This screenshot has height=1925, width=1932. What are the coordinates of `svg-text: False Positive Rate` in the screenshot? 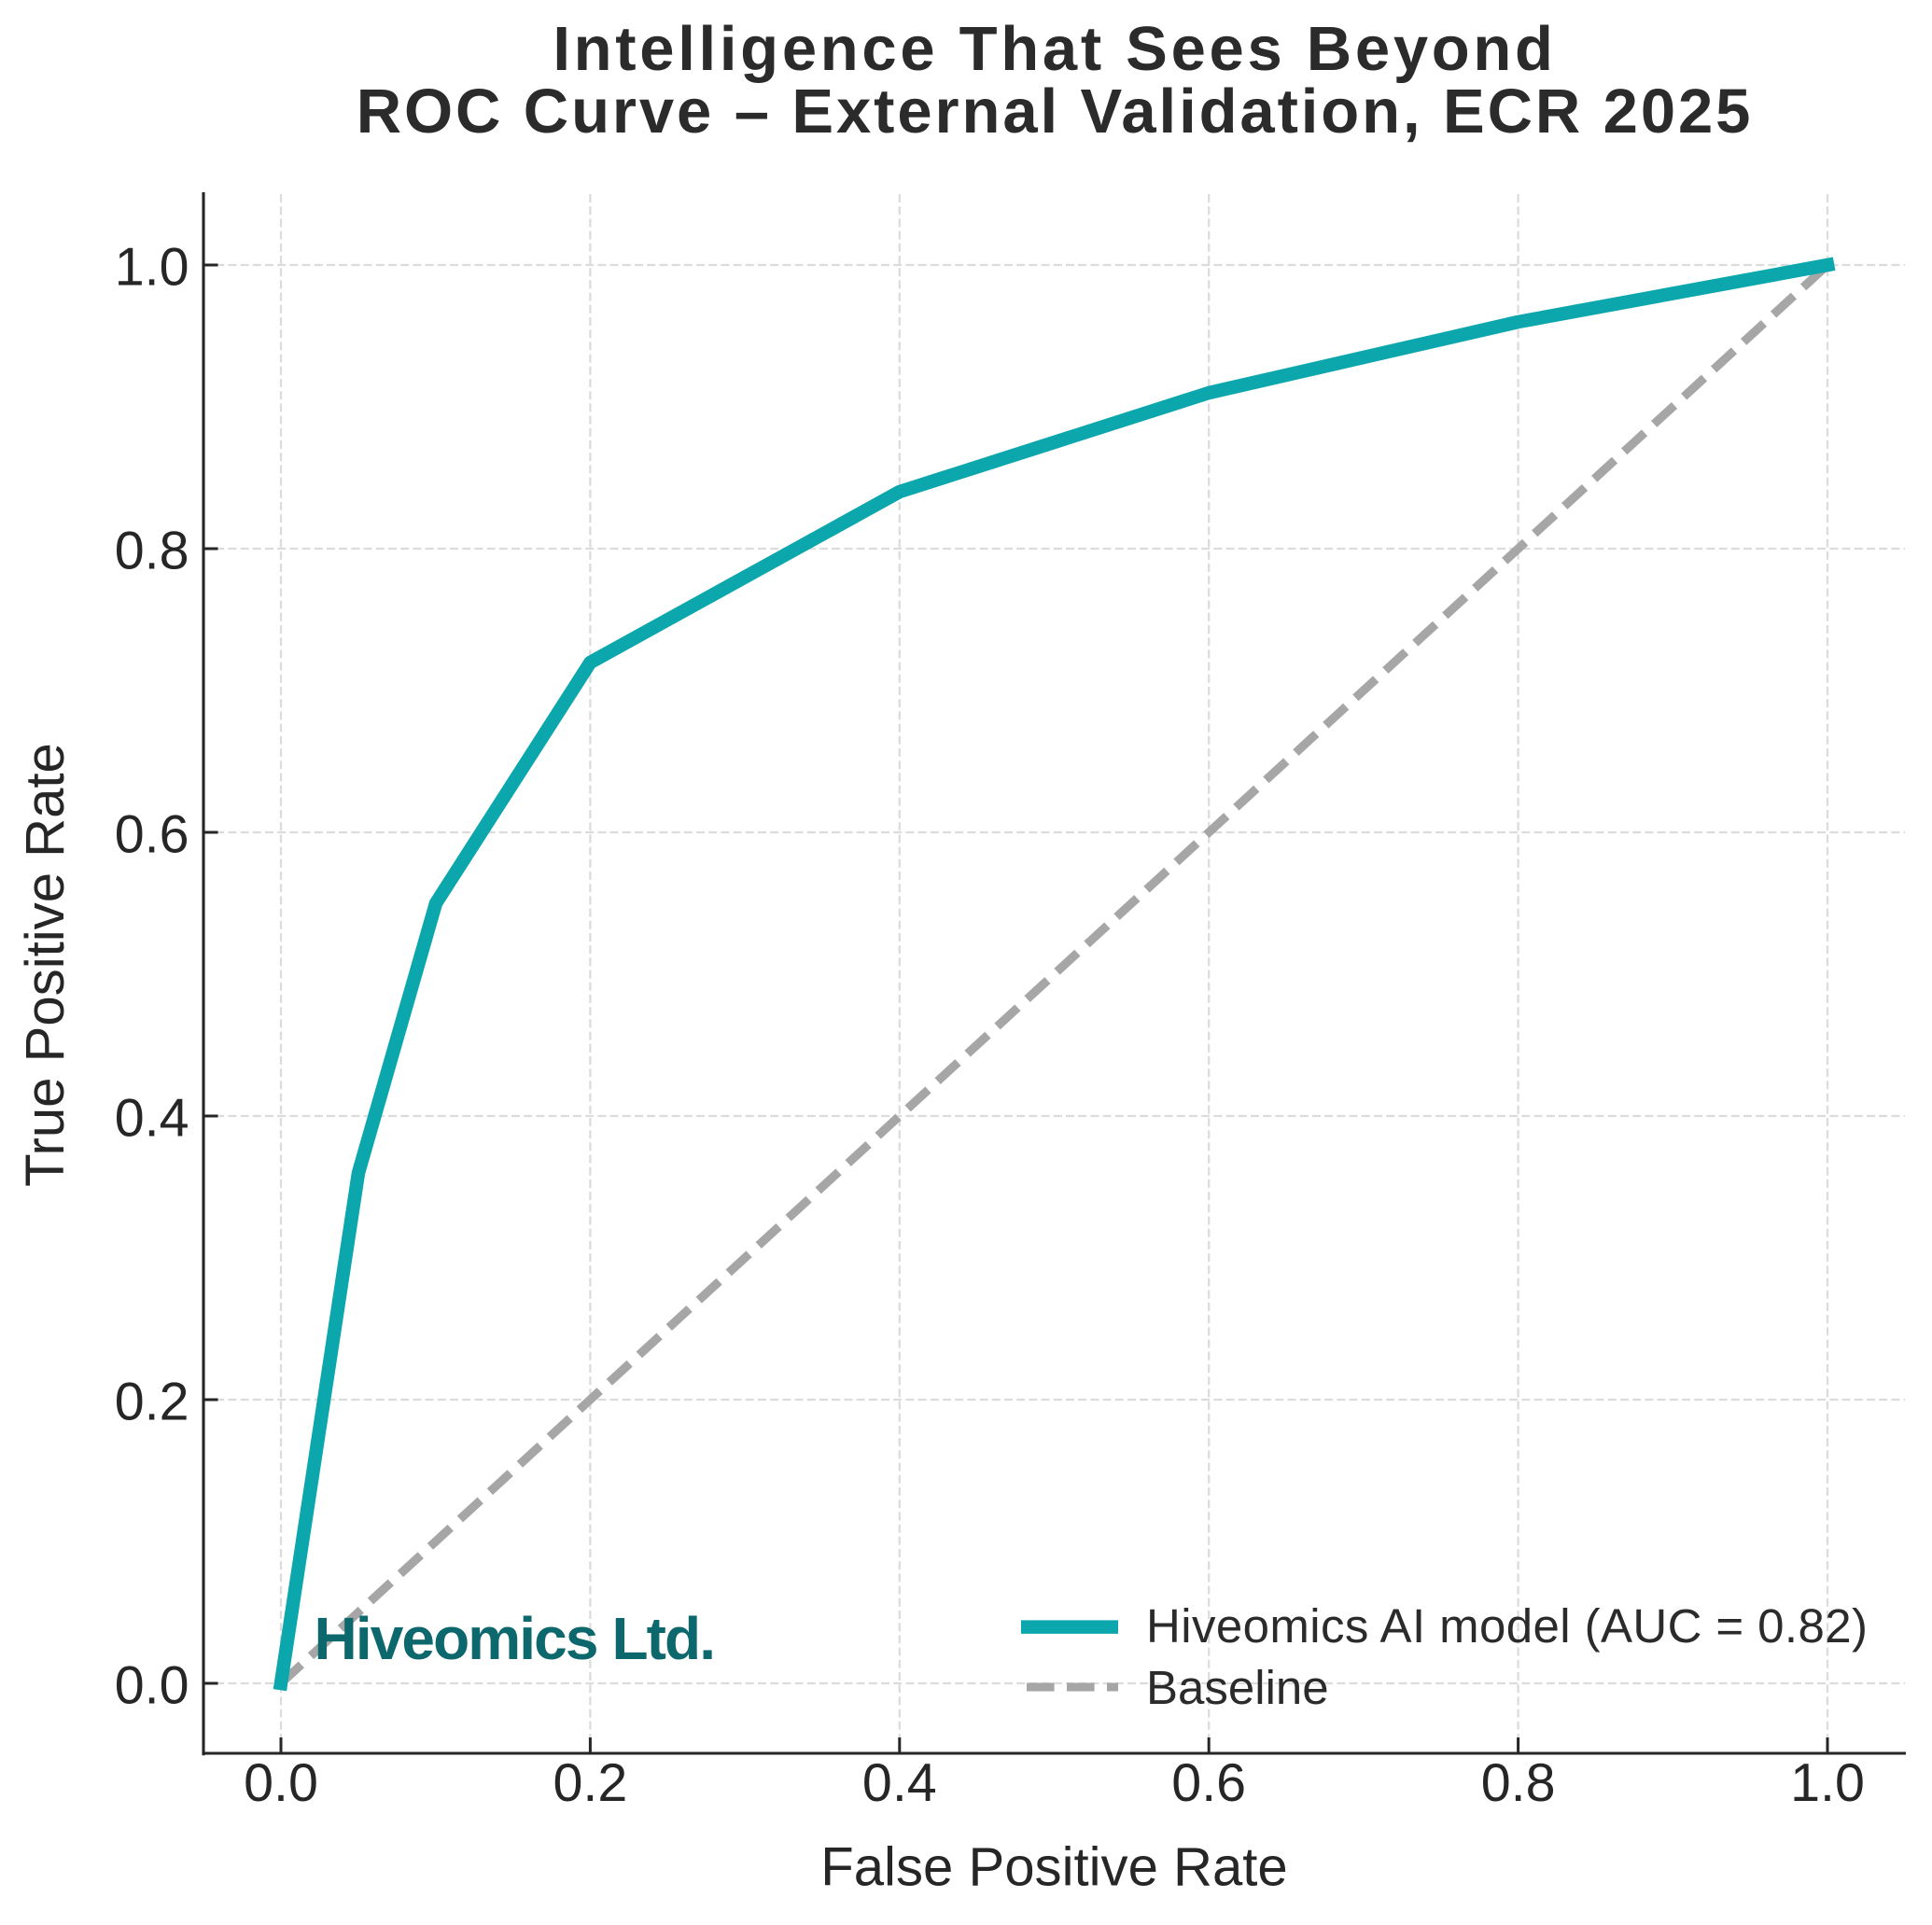 It's located at (1053, 1867).